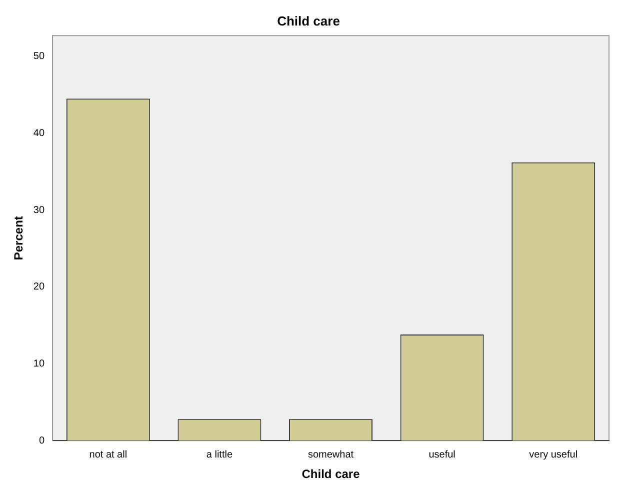 Image resolution: width=627 pixels, height=494 pixels. What do you see at coordinates (331, 454) in the screenshot?
I see `x-tick-label: somewhat` at bounding box center [331, 454].